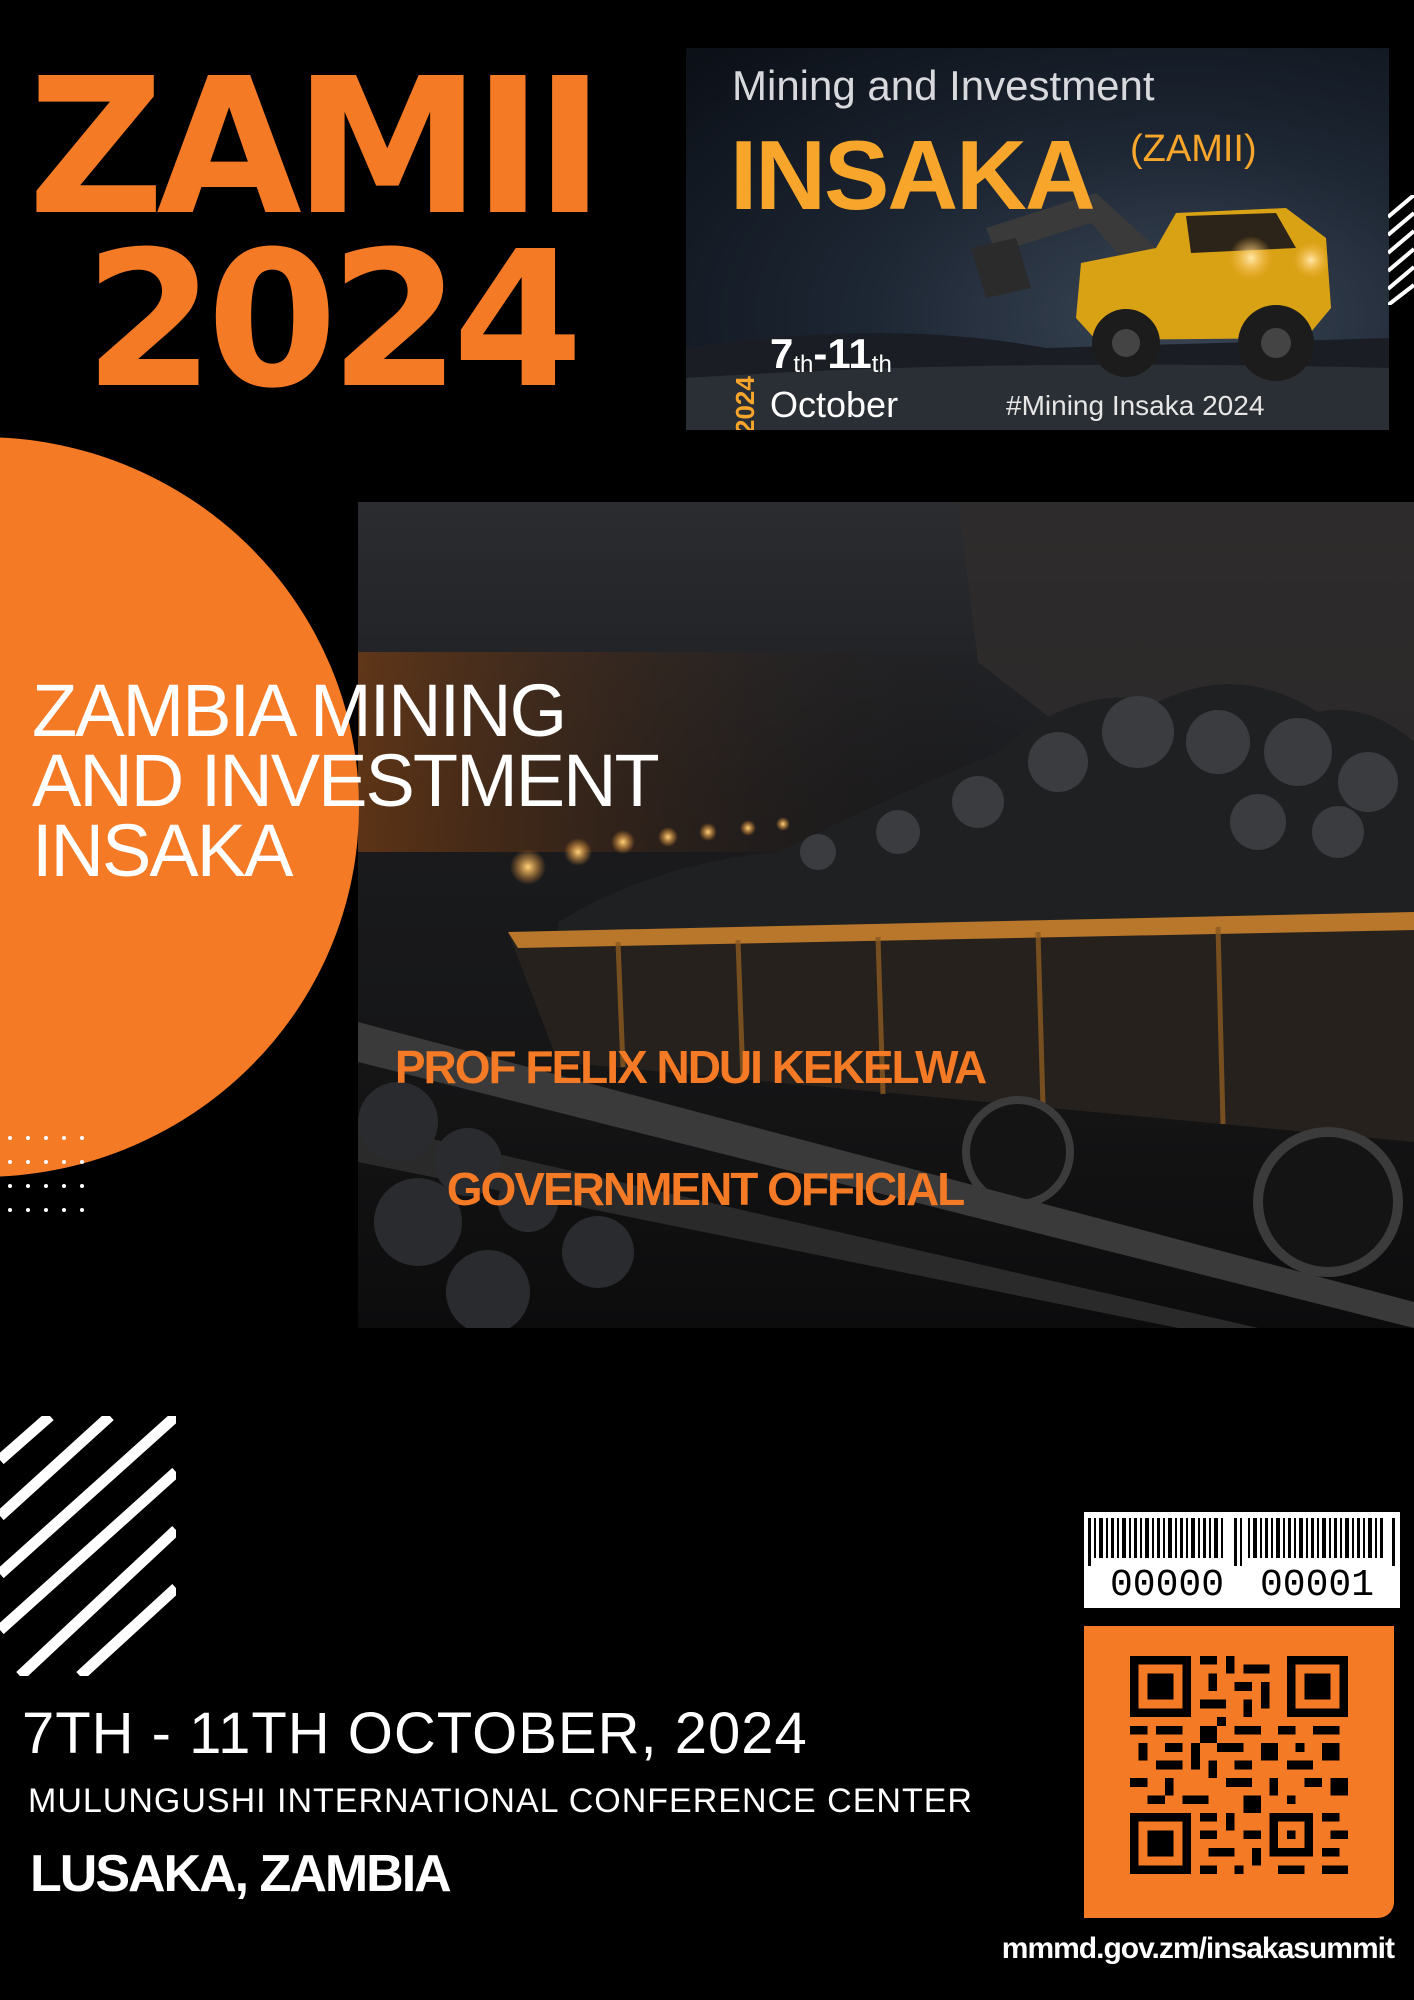 This screenshot has width=1414, height=2000. I want to click on event-name-line-3: INSAKA, so click(162, 850).